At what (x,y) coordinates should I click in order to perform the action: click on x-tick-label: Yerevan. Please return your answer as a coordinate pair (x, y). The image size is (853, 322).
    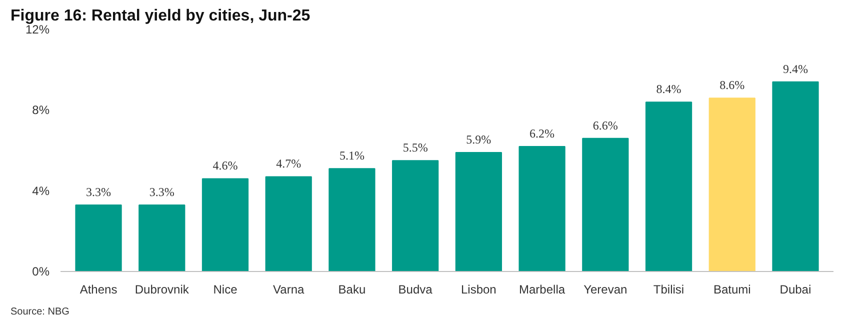
    Looking at the image, I should click on (606, 289).